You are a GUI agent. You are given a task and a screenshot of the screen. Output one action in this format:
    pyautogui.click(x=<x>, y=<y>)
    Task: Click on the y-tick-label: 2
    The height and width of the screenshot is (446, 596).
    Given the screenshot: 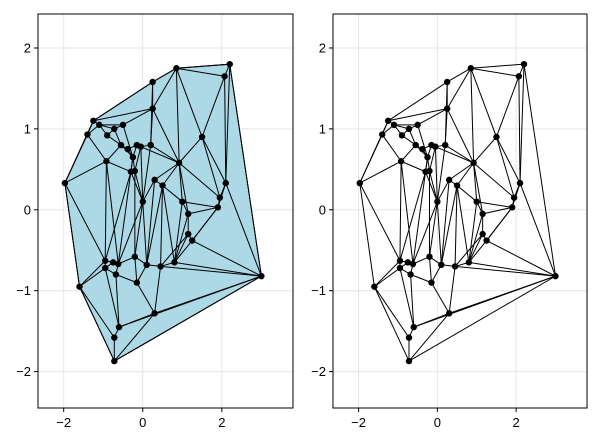 What is the action you would take?
    pyautogui.click(x=27, y=47)
    